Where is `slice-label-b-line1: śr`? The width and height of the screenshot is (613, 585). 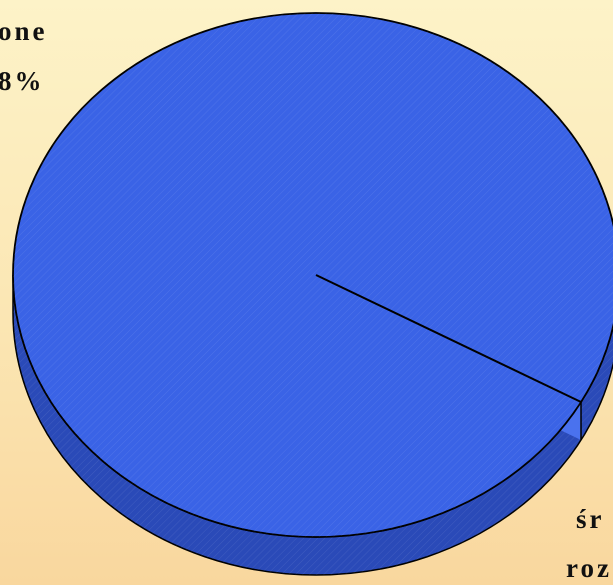 slice-label-b-line1: śr is located at coordinates (590, 519).